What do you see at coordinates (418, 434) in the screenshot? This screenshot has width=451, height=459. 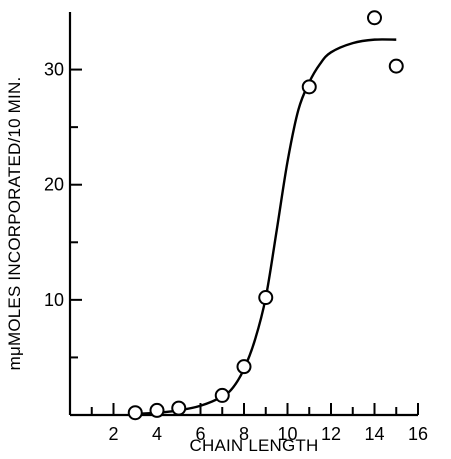 I see `x-tick-label: 16` at bounding box center [418, 434].